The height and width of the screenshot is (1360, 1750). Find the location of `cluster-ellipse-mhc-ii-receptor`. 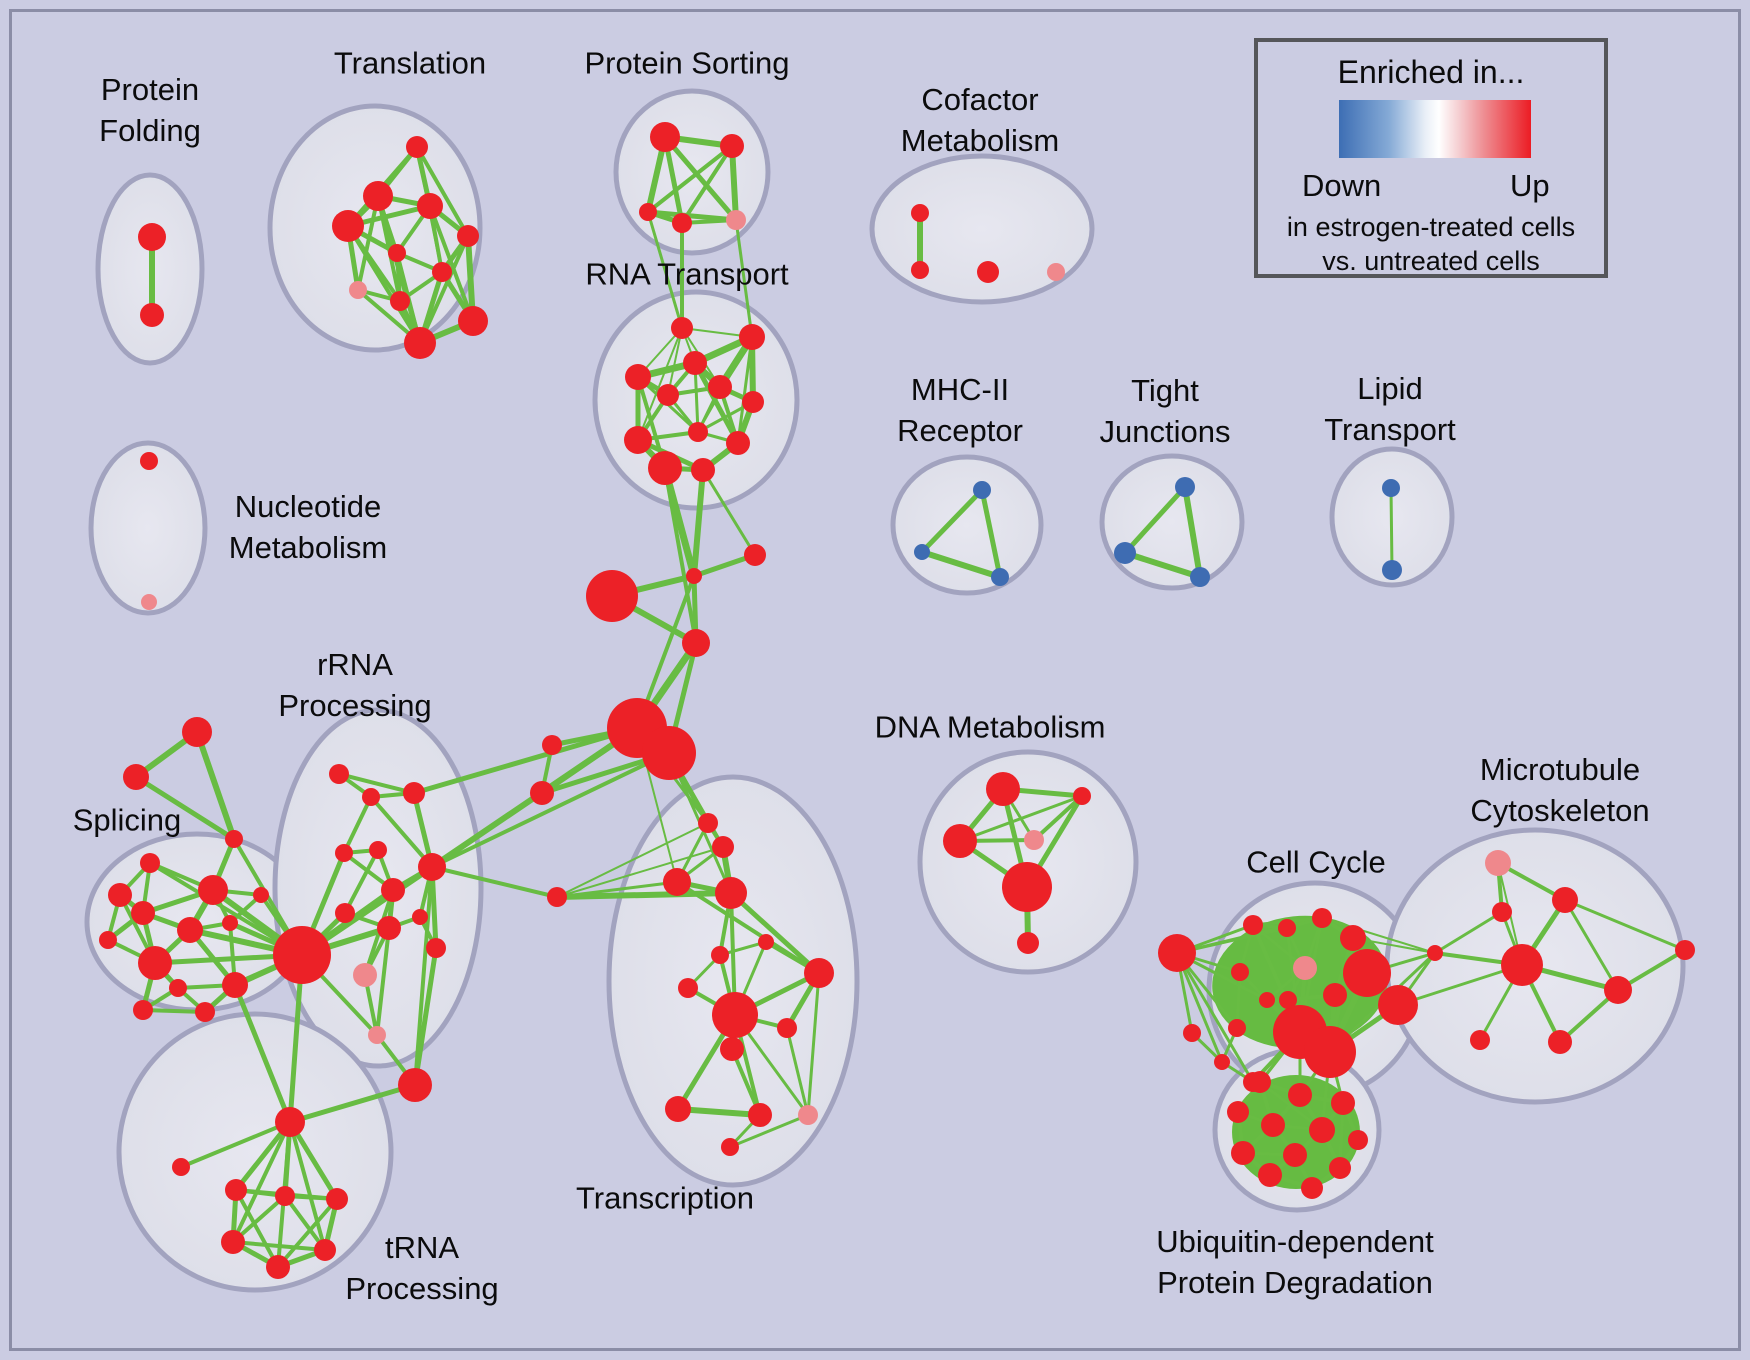

cluster-ellipse-mhc-ii-receptor is located at coordinates (967, 525).